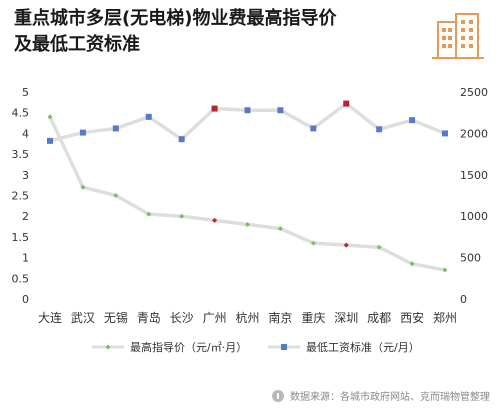 The height and width of the screenshot is (416, 500). What do you see at coordinates (182, 318) in the screenshot?
I see `x-tick-label: 长沙` at bounding box center [182, 318].